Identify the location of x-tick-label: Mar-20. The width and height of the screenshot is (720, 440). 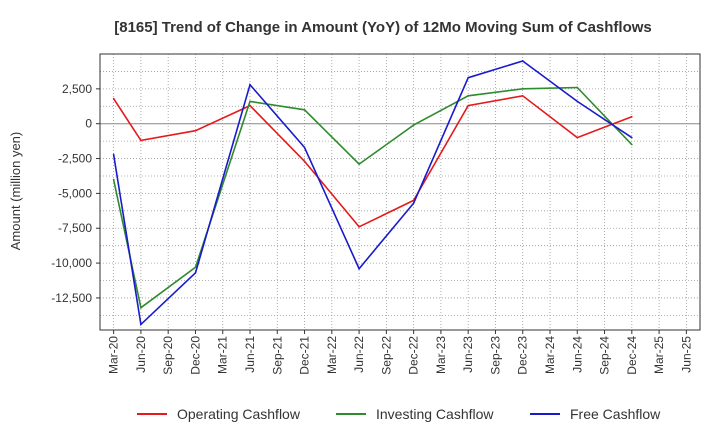
(114, 355).